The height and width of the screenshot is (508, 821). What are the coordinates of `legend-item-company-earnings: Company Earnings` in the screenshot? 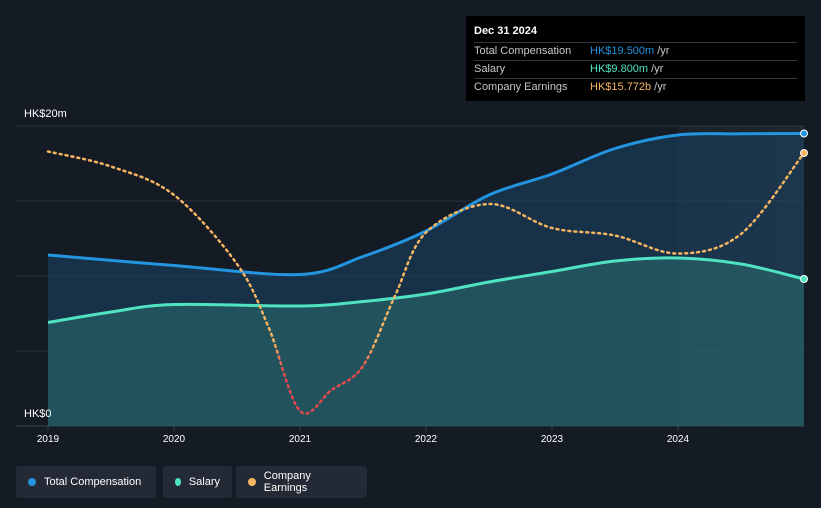 It's located at (301, 482).